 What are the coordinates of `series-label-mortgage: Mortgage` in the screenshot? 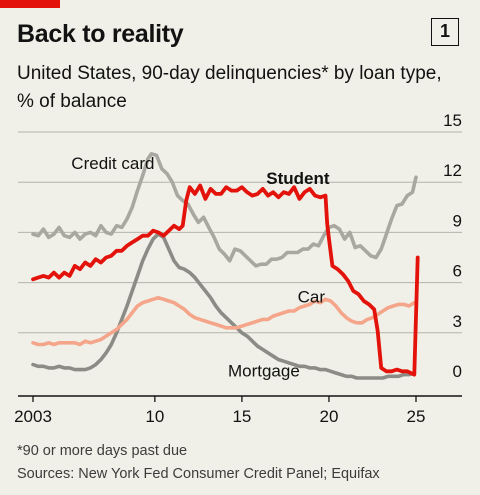 It's located at (264, 370).